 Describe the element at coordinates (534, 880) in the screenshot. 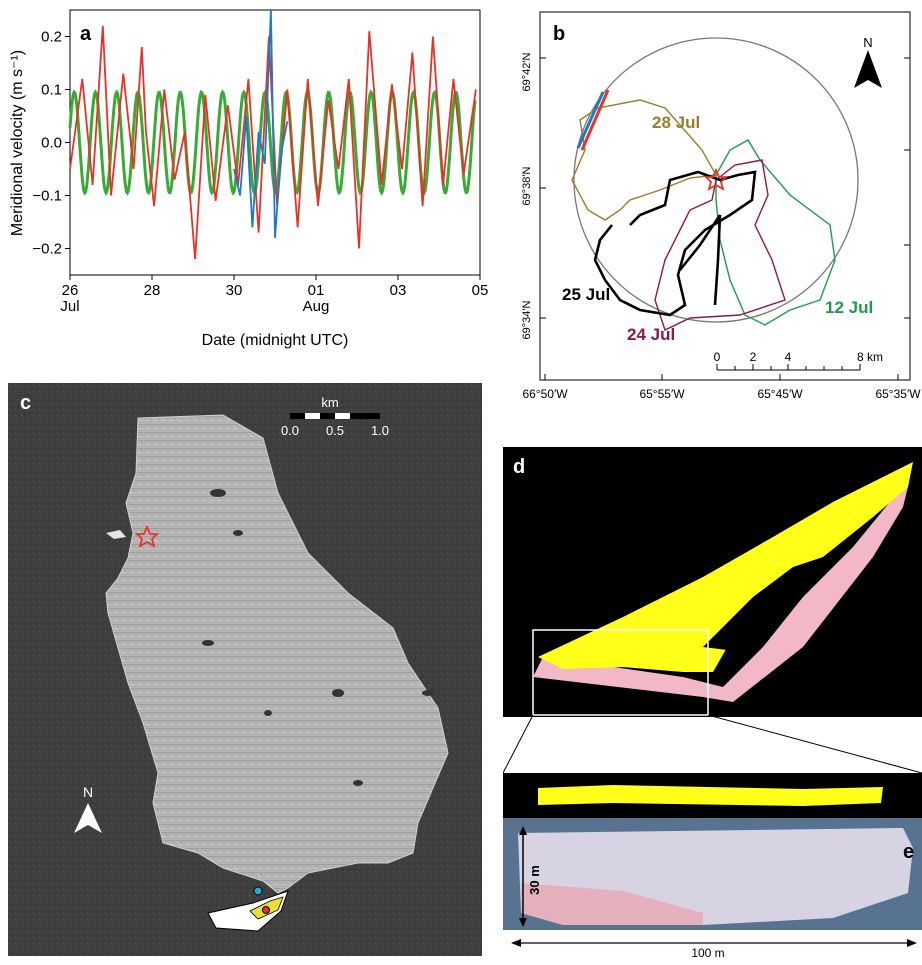

I see `height-label: 30 m` at that location.